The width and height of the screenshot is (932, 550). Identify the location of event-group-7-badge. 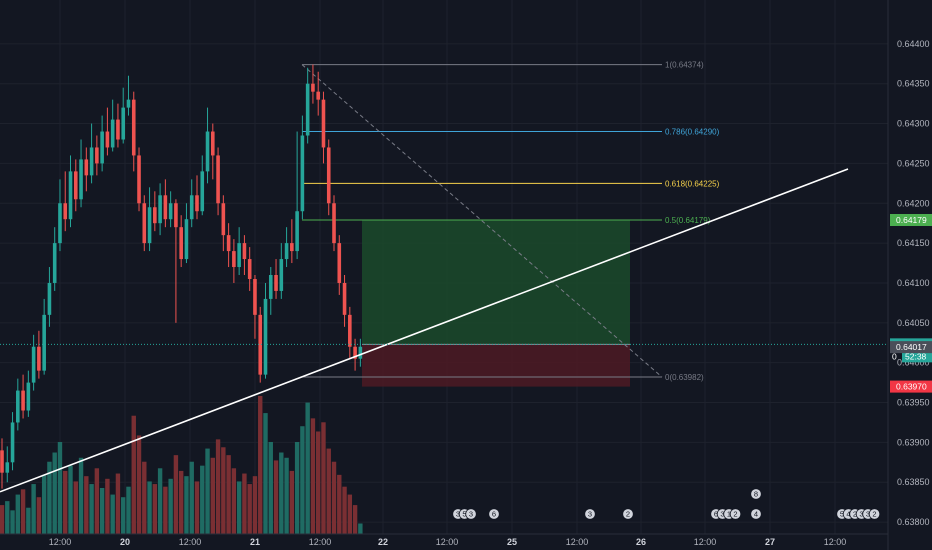
(874, 514).